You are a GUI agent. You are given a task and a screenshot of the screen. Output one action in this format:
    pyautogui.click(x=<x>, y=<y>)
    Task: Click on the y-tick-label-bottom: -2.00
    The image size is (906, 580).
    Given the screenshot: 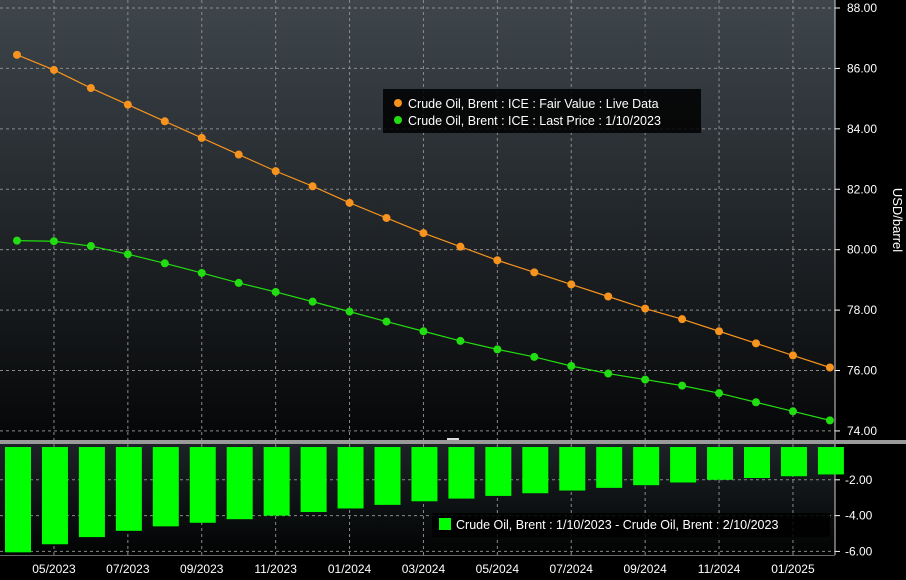 What is the action you would take?
    pyautogui.click(x=859, y=480)
    